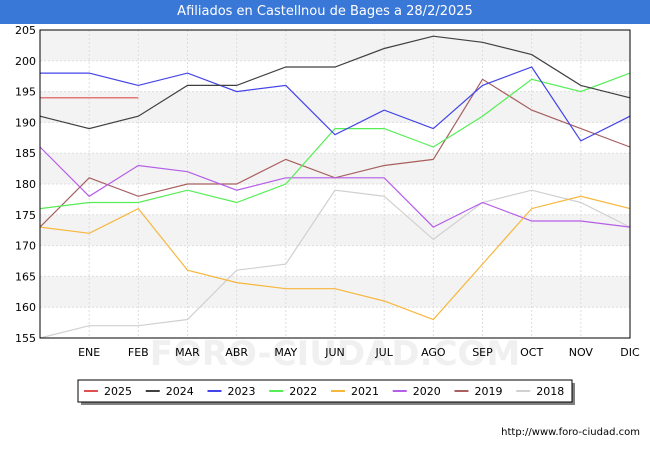  What do you see at coordinates (285, 352) in the screenshot?
I see `x-tick-label: MAY` at bounding box center [285, 352].